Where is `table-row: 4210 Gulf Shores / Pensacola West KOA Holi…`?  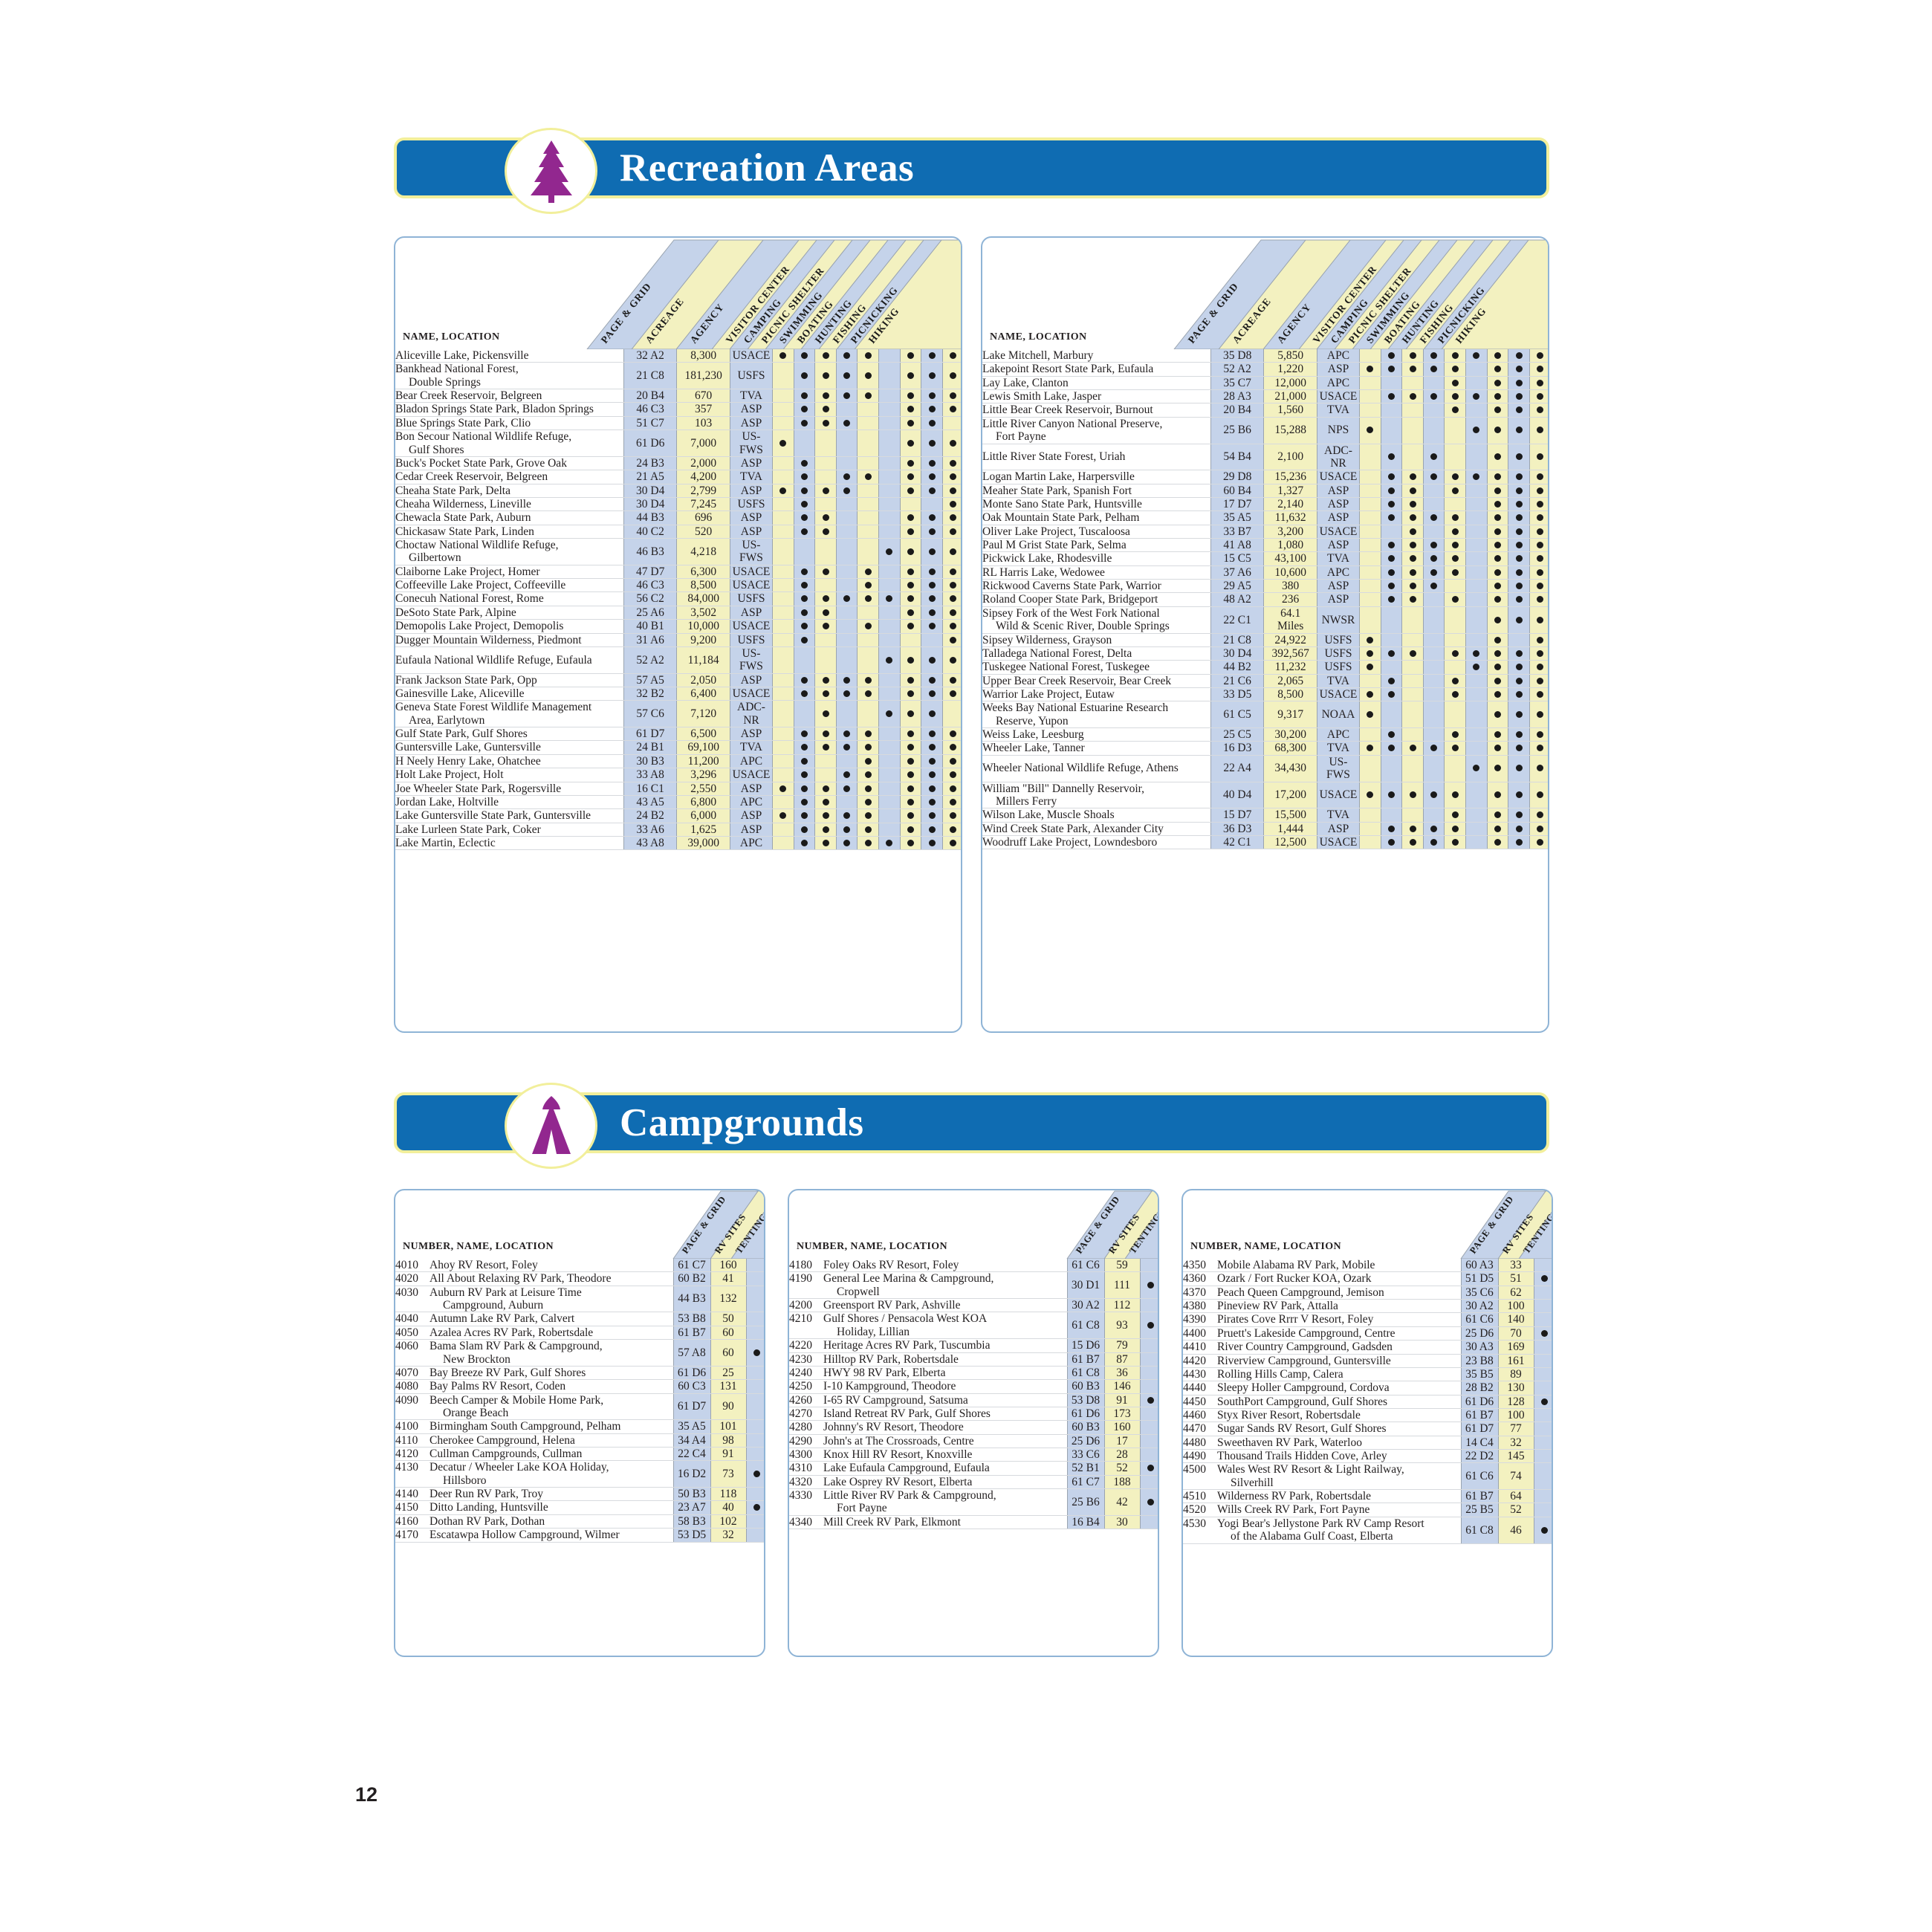 table-row: 4210 Gulf Shores / Pensacola West KOA Holi… is located at coordinates (973, 1326).